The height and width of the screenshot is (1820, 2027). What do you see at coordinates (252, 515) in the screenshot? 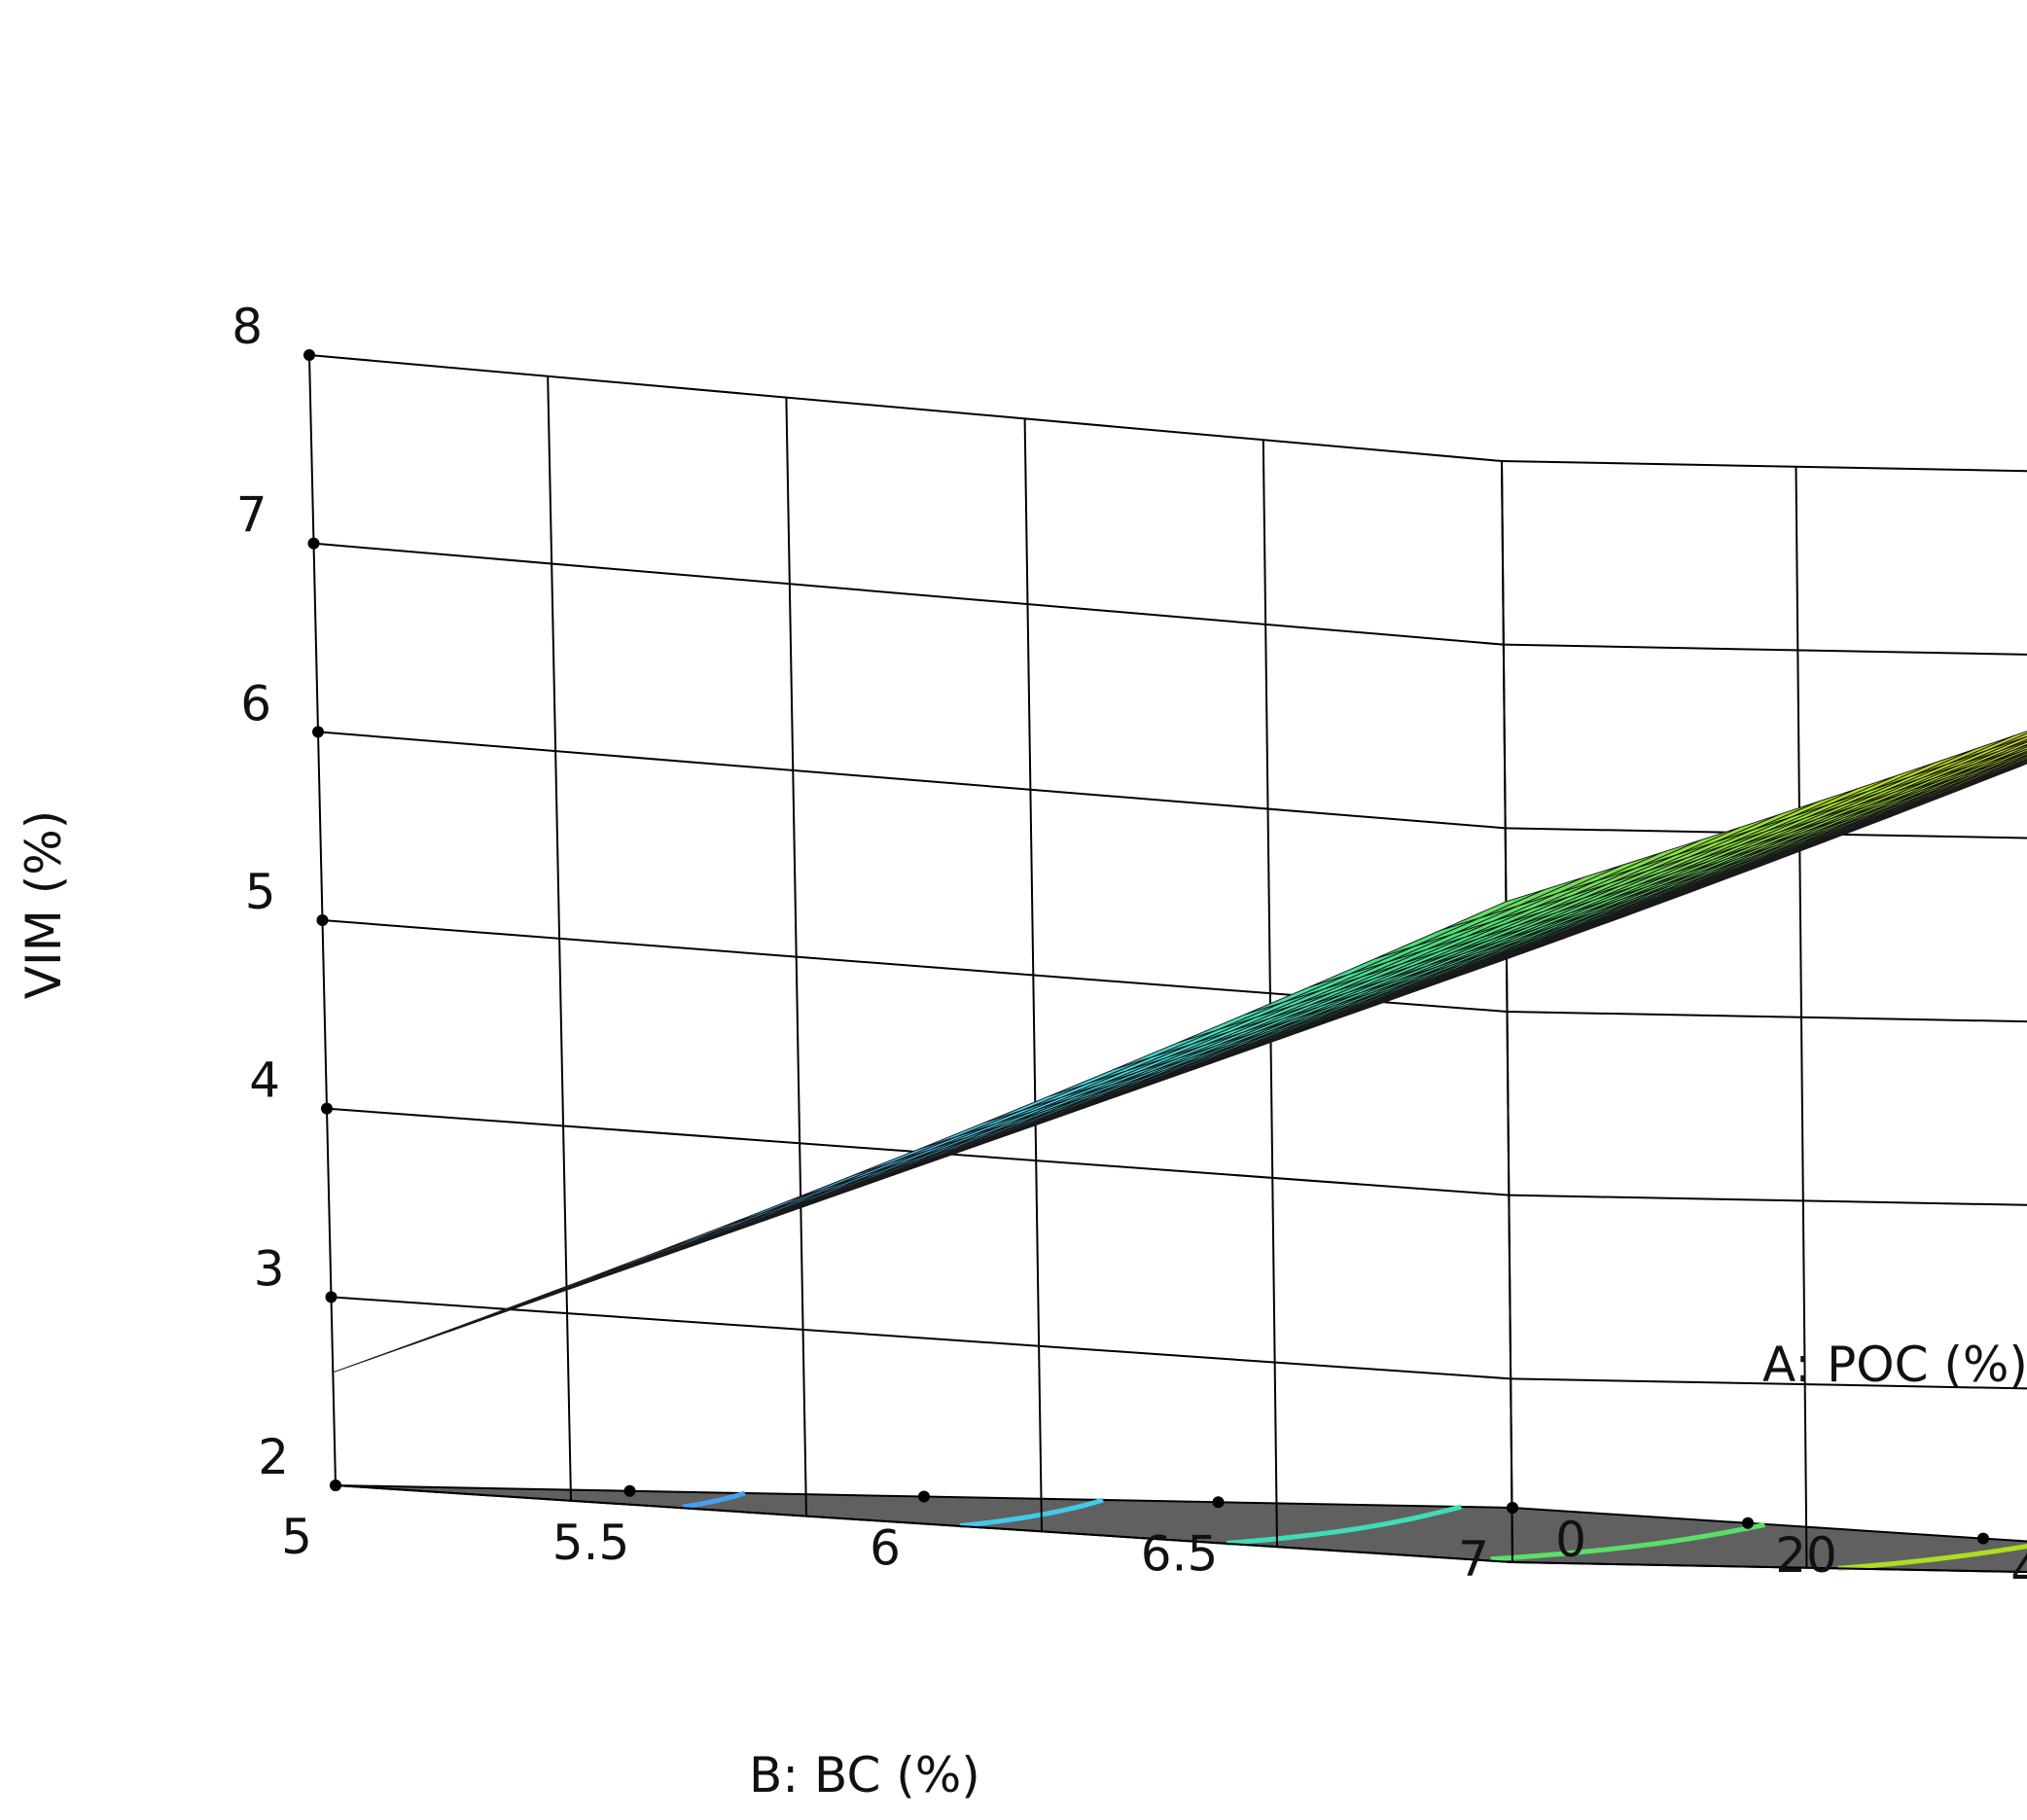
I see `z-tick-label: 7` at bounding box center [252, 515].